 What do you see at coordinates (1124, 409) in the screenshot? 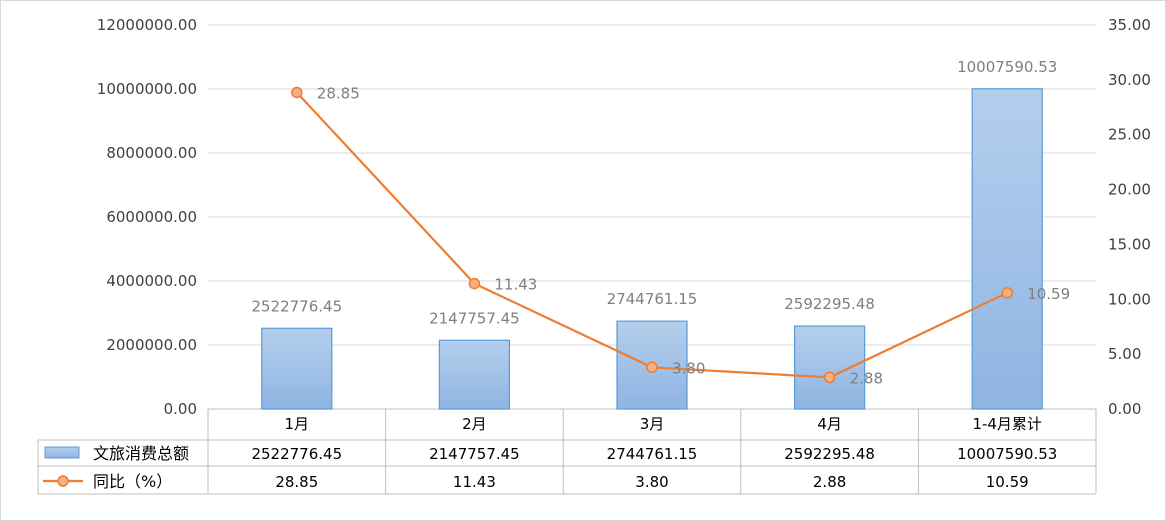
I see `y-right-tick-label: 0.00` at bounding box center [1124, 409].